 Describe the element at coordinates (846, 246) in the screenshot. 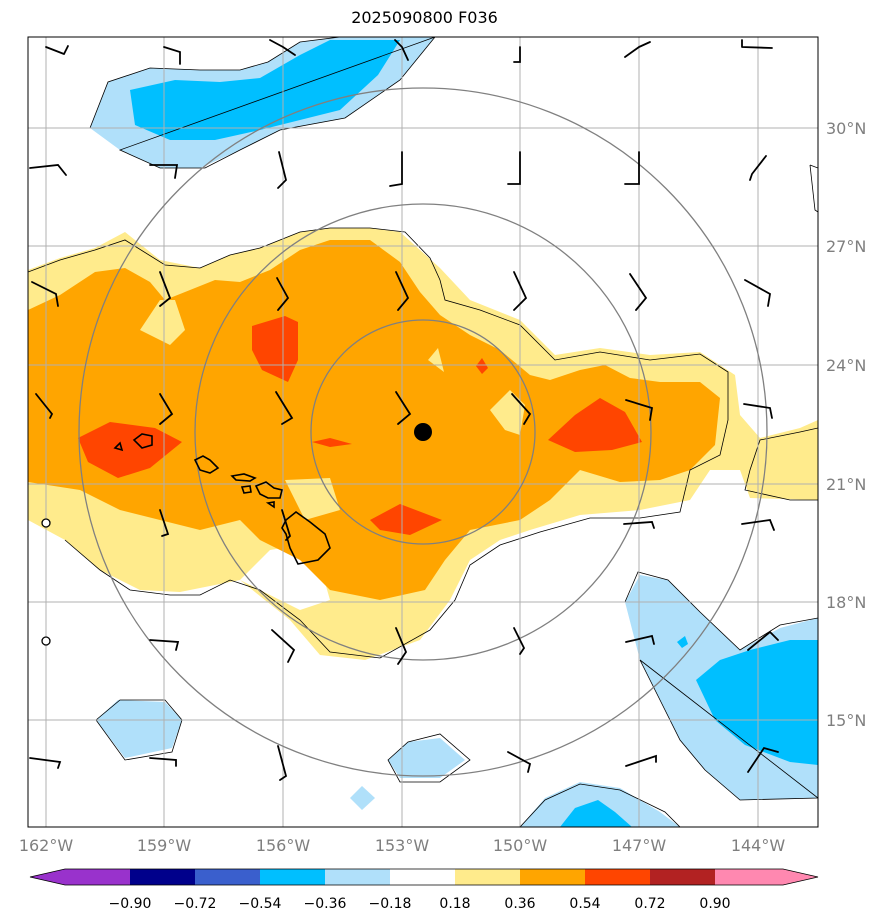

I see `lat-label: 27°N` at that location.